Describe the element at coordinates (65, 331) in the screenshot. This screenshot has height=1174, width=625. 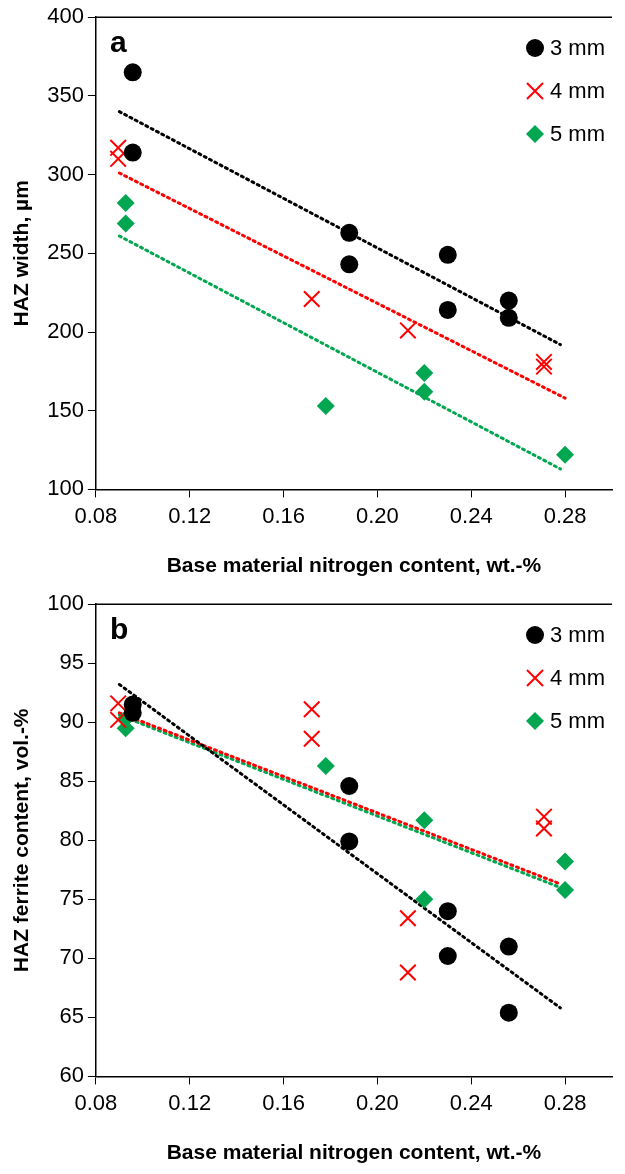
I see `y-tick-label: 200` at that location.